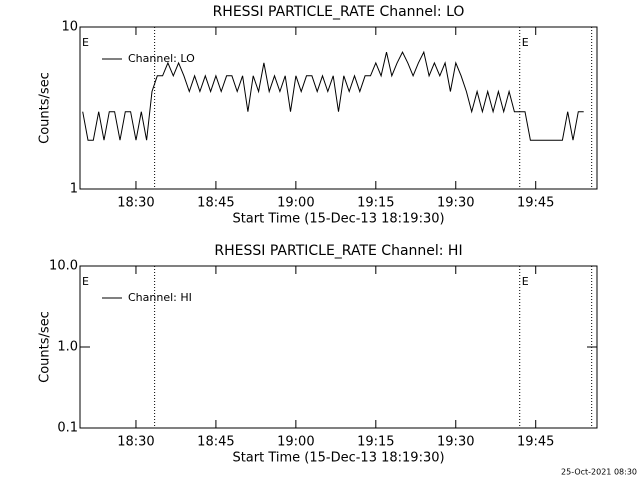  What do you see at coordinates (599, 472) in the screenshot?
I see `footer: 25-Oct-2021 08:30` at bounding box center [599, 472].